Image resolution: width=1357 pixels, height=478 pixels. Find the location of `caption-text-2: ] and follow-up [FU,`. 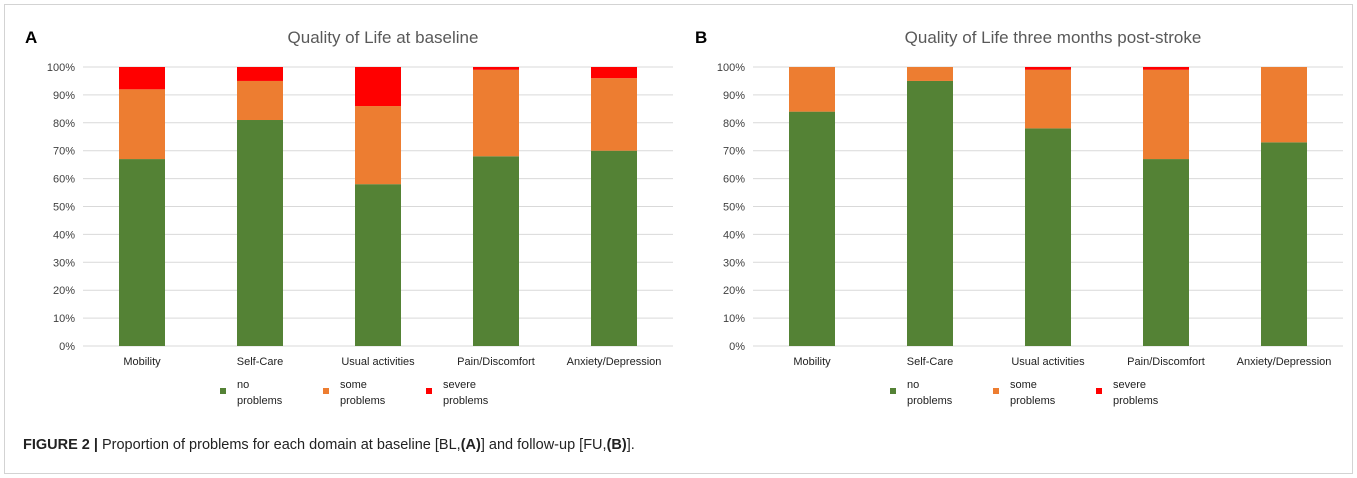

caption-text-2: ] and follow-up [FU, is located at coordinates (543, 445).